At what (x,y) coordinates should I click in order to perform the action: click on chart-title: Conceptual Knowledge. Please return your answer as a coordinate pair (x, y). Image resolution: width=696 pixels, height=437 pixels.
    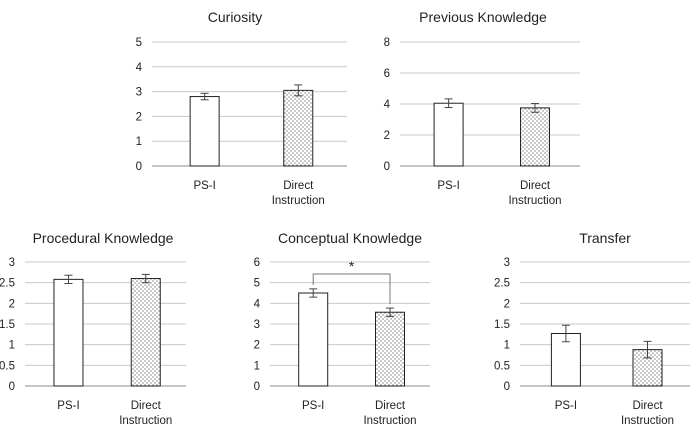
    Looking at the image, I should click on (350, 238).